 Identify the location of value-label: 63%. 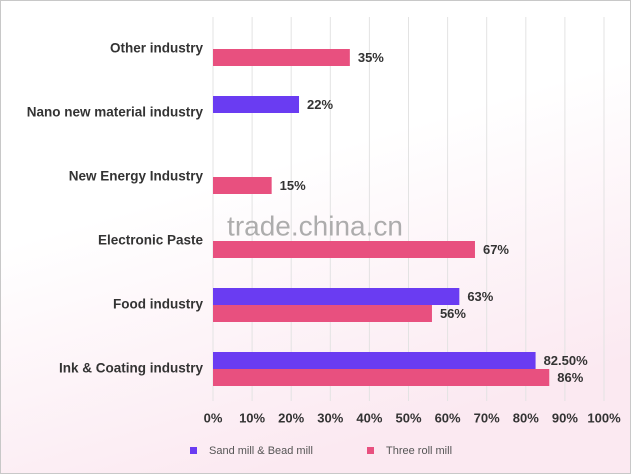
(480, 296).